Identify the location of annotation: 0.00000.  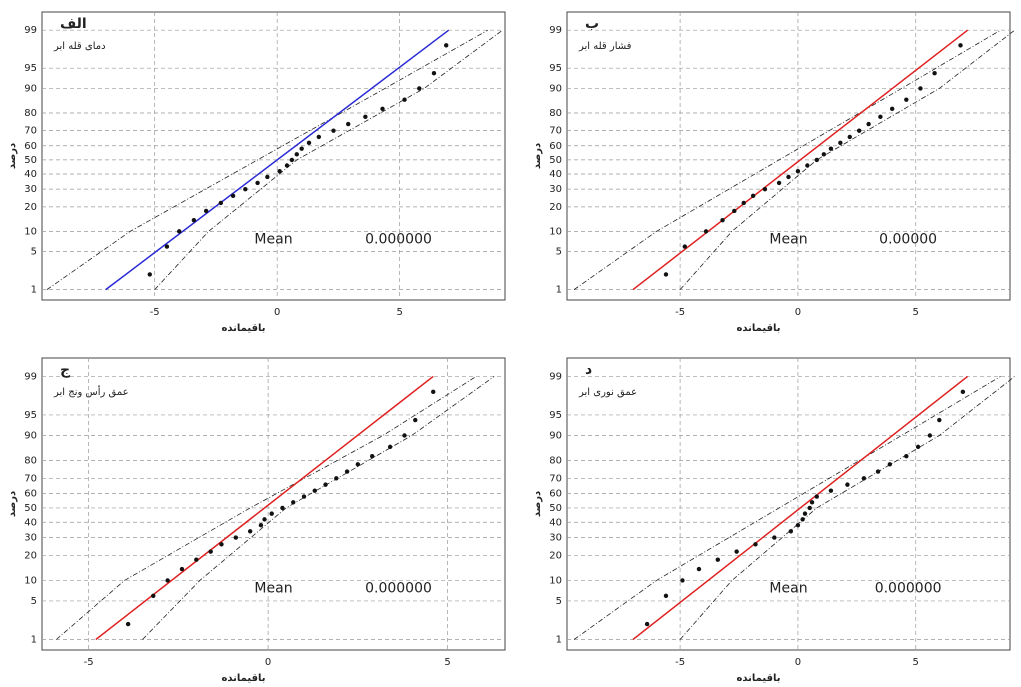
(908, 240).